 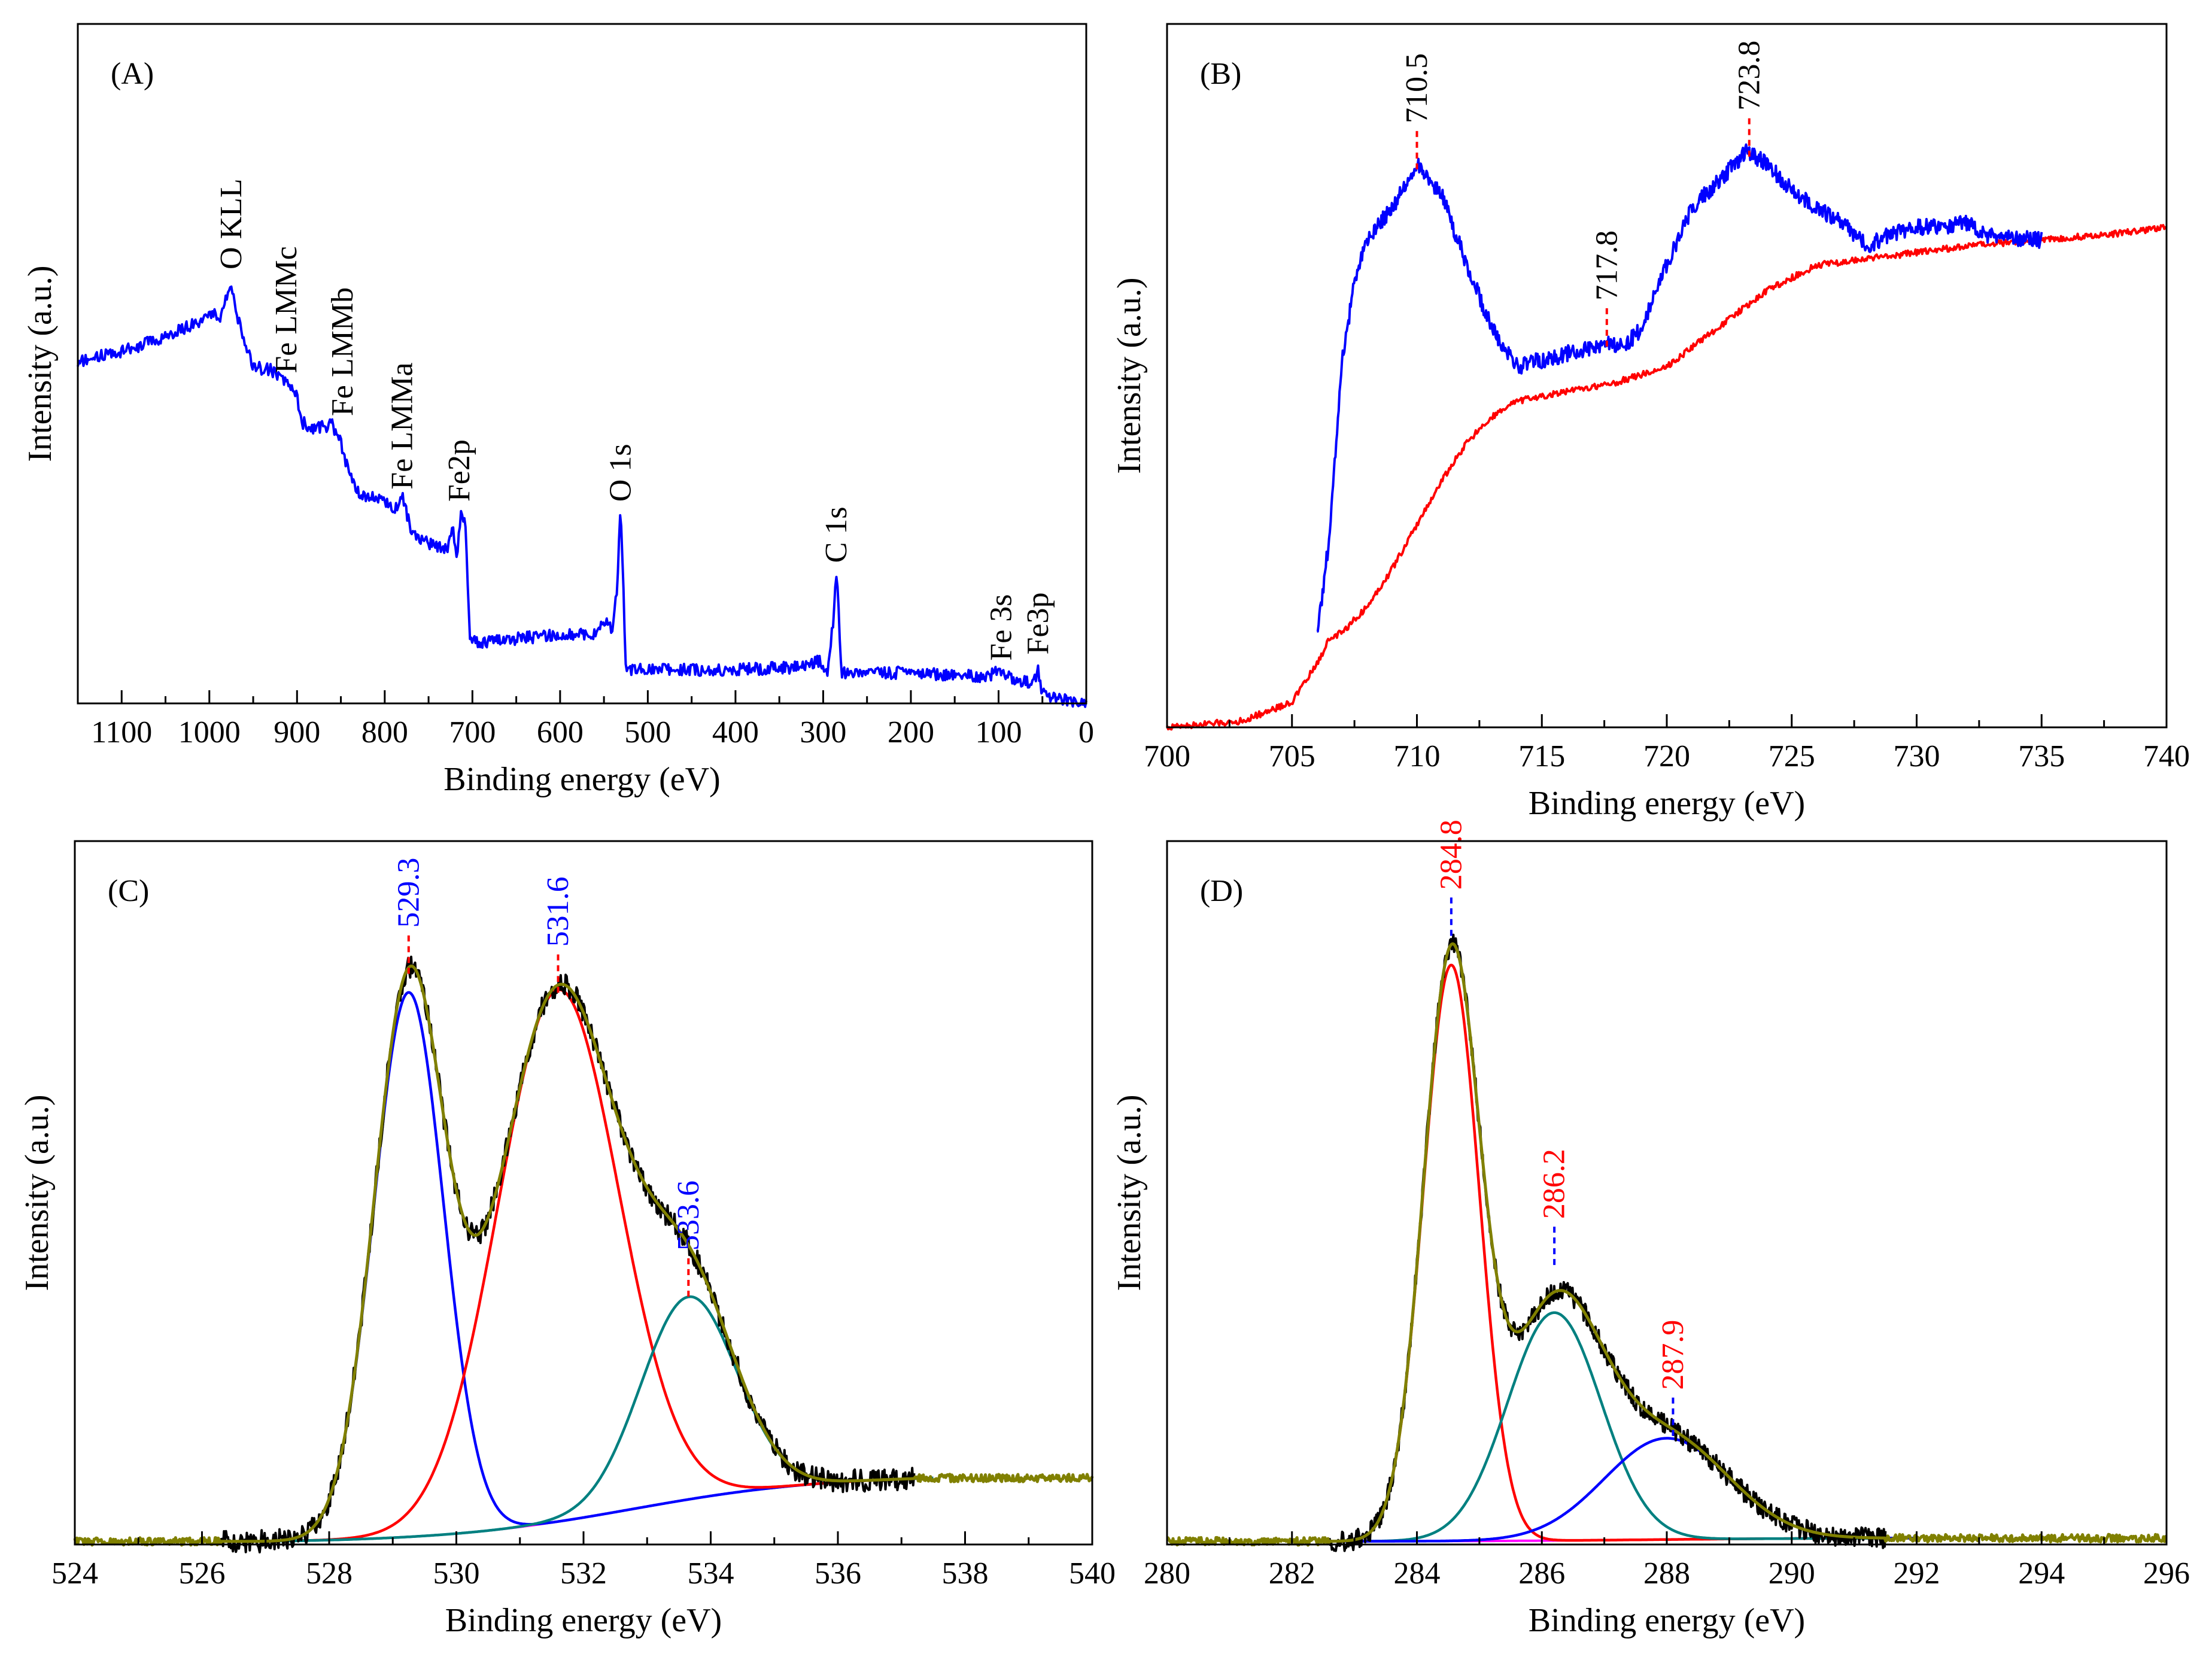 What do you see at coordinates (1092, 1573) in the screenshot?
I see `panel-c-x-tick-label: 540` at bounding box center [1092, 1573].